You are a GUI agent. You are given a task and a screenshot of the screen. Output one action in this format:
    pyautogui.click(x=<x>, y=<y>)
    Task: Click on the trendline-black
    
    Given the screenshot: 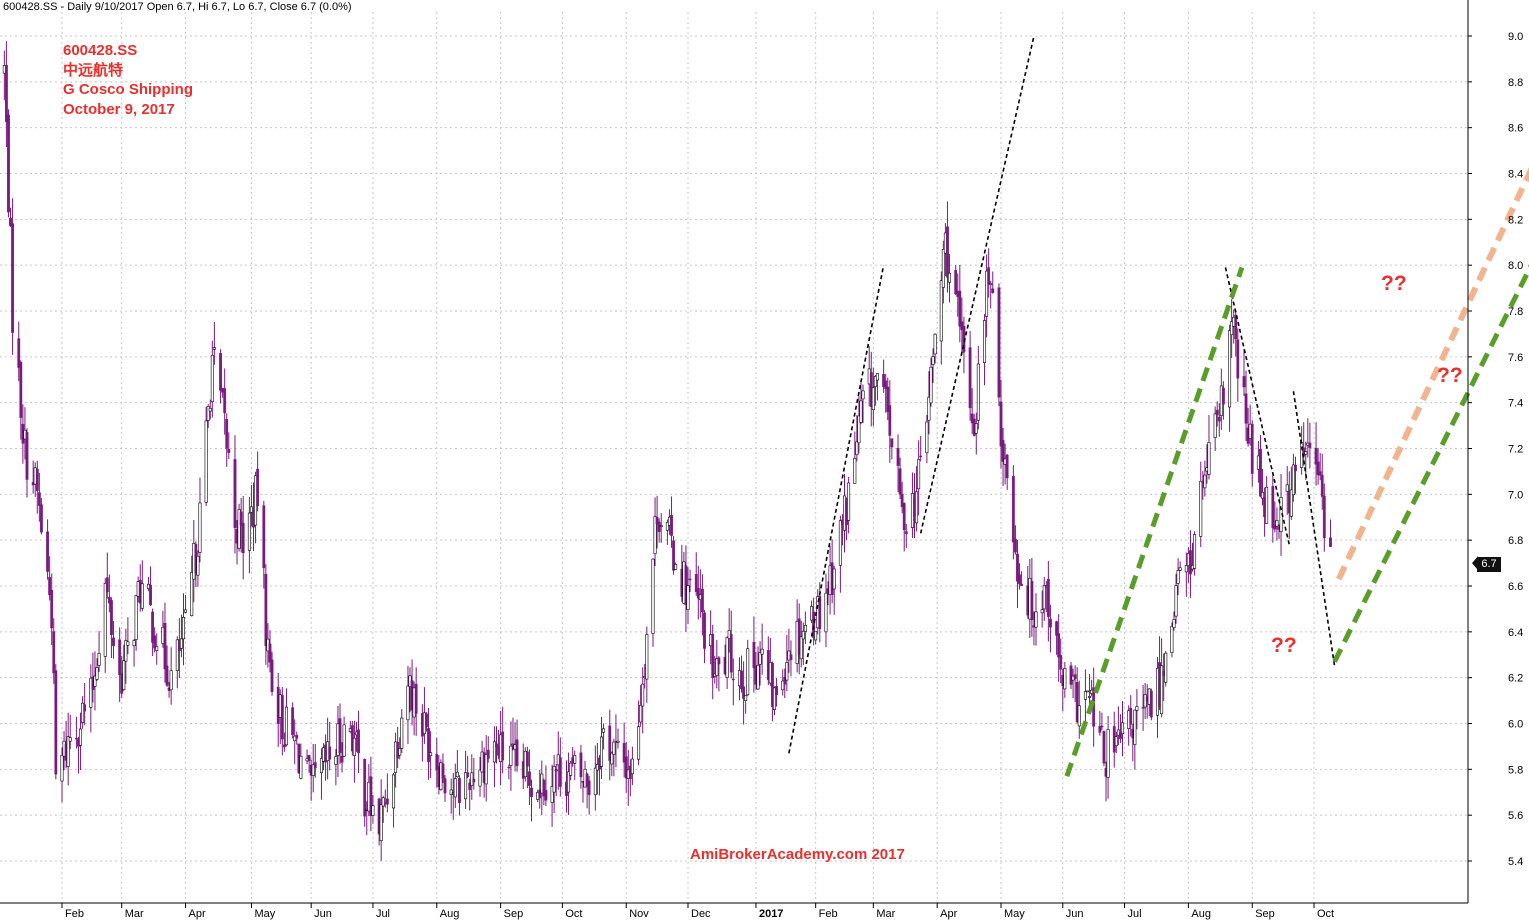 What is the action you would take?
    pyautogui.click(x=1314, y=529)
    